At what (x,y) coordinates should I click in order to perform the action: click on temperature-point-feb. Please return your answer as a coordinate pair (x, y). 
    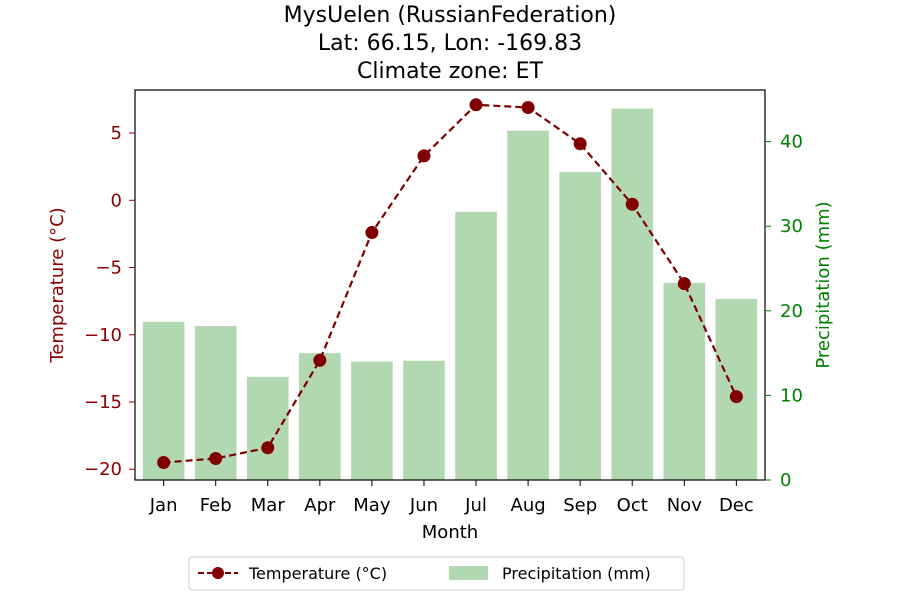
    Looking at the image, I should click on (216, 458).